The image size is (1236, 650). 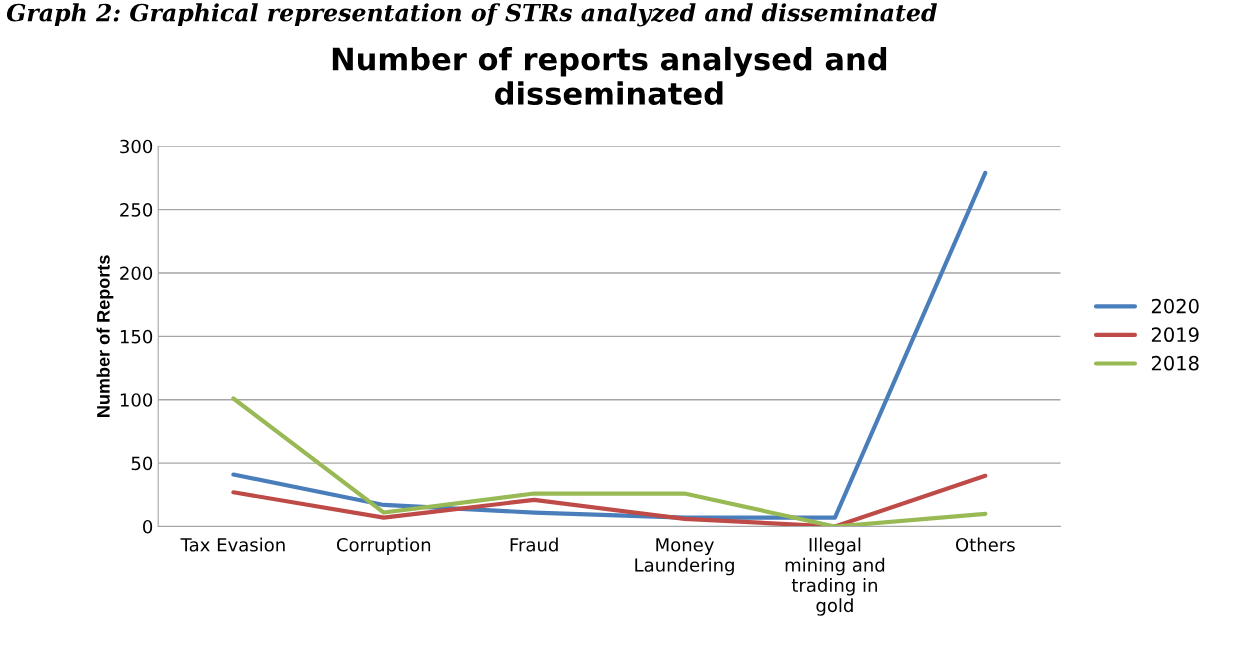 What do you see at coordinates (136, 210) in the screenshot?
I see `y-tick-label: 250` at bounding box center [136, 210].